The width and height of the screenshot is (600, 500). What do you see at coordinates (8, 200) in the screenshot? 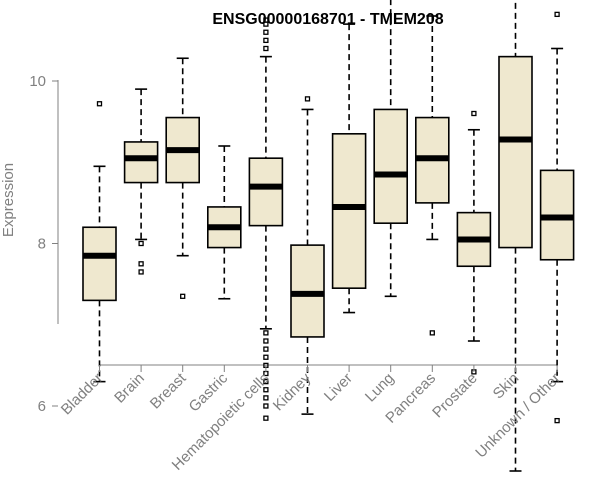
I see `y-axis-label: Expression` at bounding box center [8, 200].